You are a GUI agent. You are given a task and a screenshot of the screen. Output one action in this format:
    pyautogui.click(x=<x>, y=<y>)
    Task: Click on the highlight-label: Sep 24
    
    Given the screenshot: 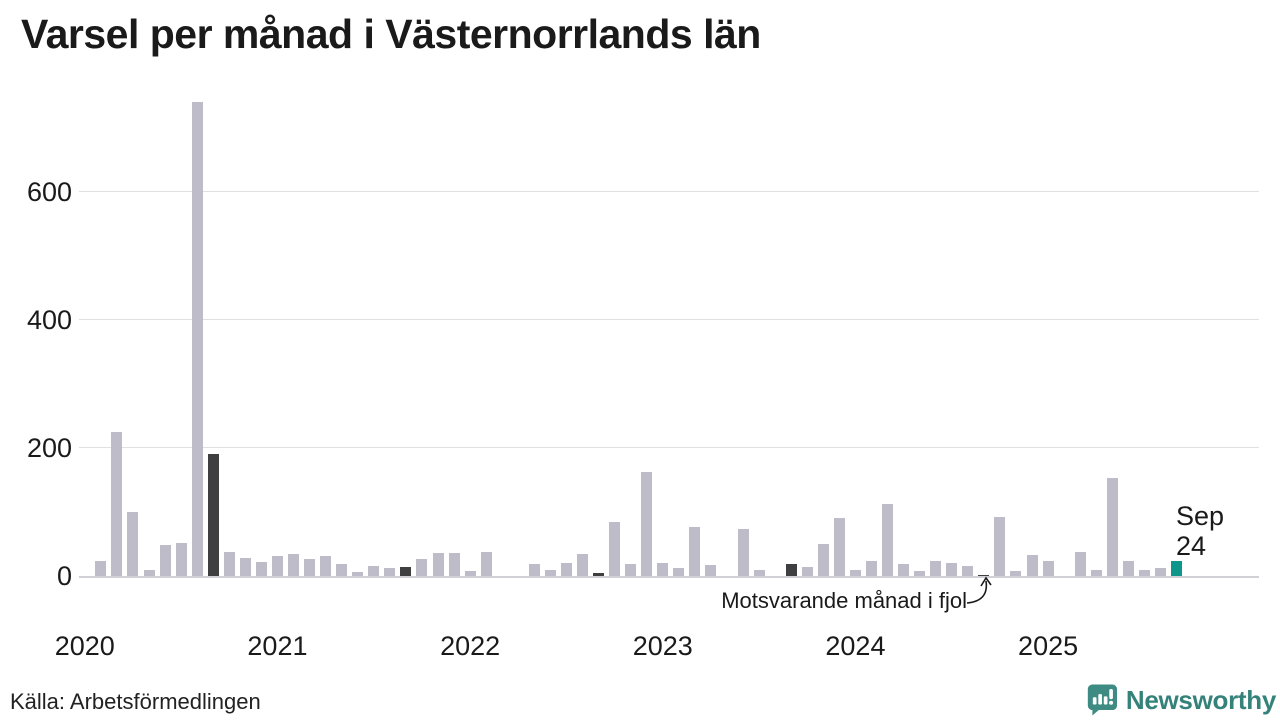 What is the action you would take?
    pyautogui.click(x=1226, y=531)
    